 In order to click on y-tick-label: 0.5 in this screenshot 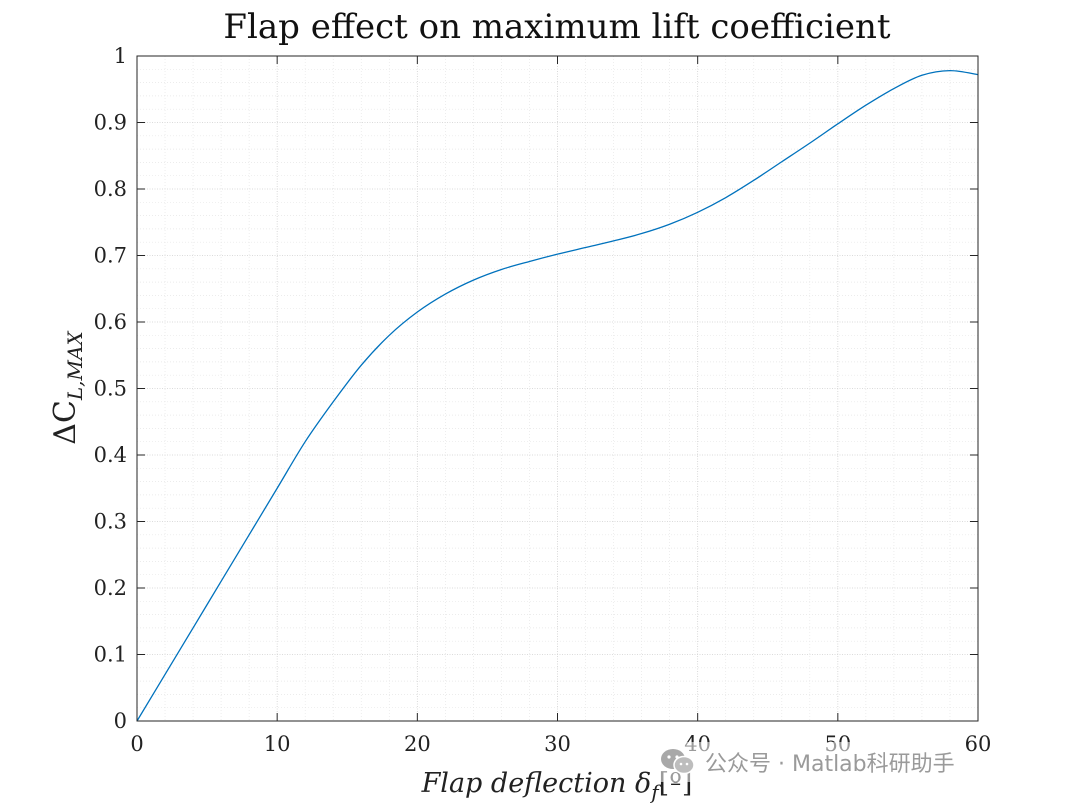, I will do `click(110, 389)`.